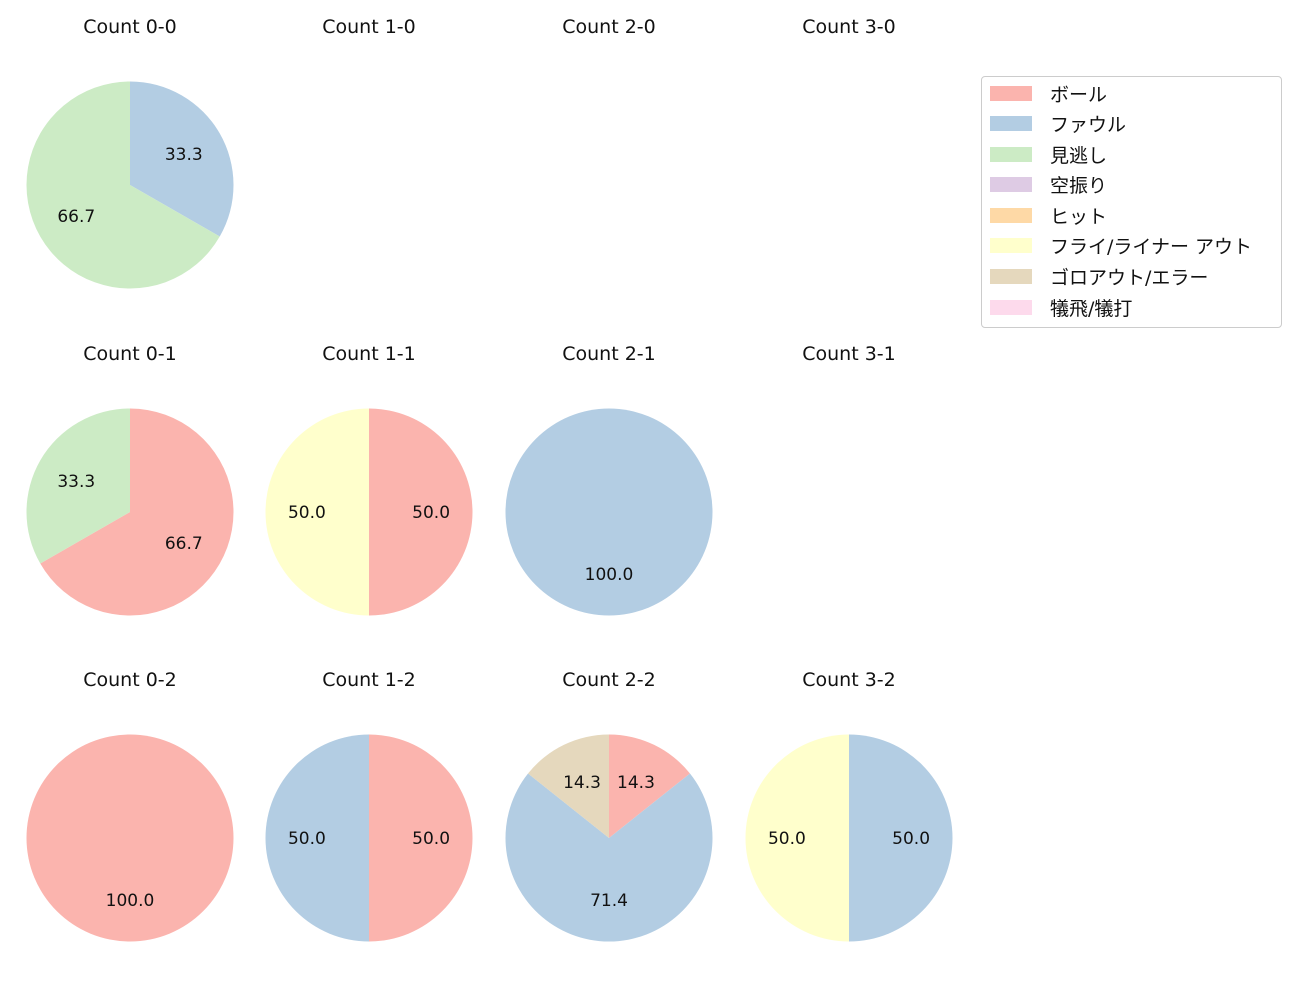 The width and height of the screenshot is (1300, 1000). Describe the element at coordinates (1048, 184) in the screenshot. I see `legend-item: 空振り` at that location.